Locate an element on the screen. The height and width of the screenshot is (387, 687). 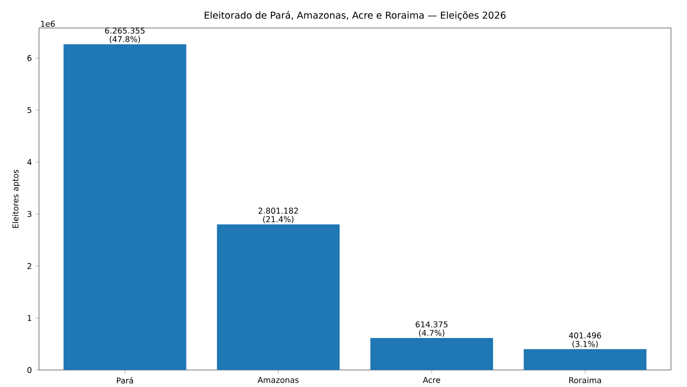
x-tick-label: Pará is located at coordinates (124, 380).